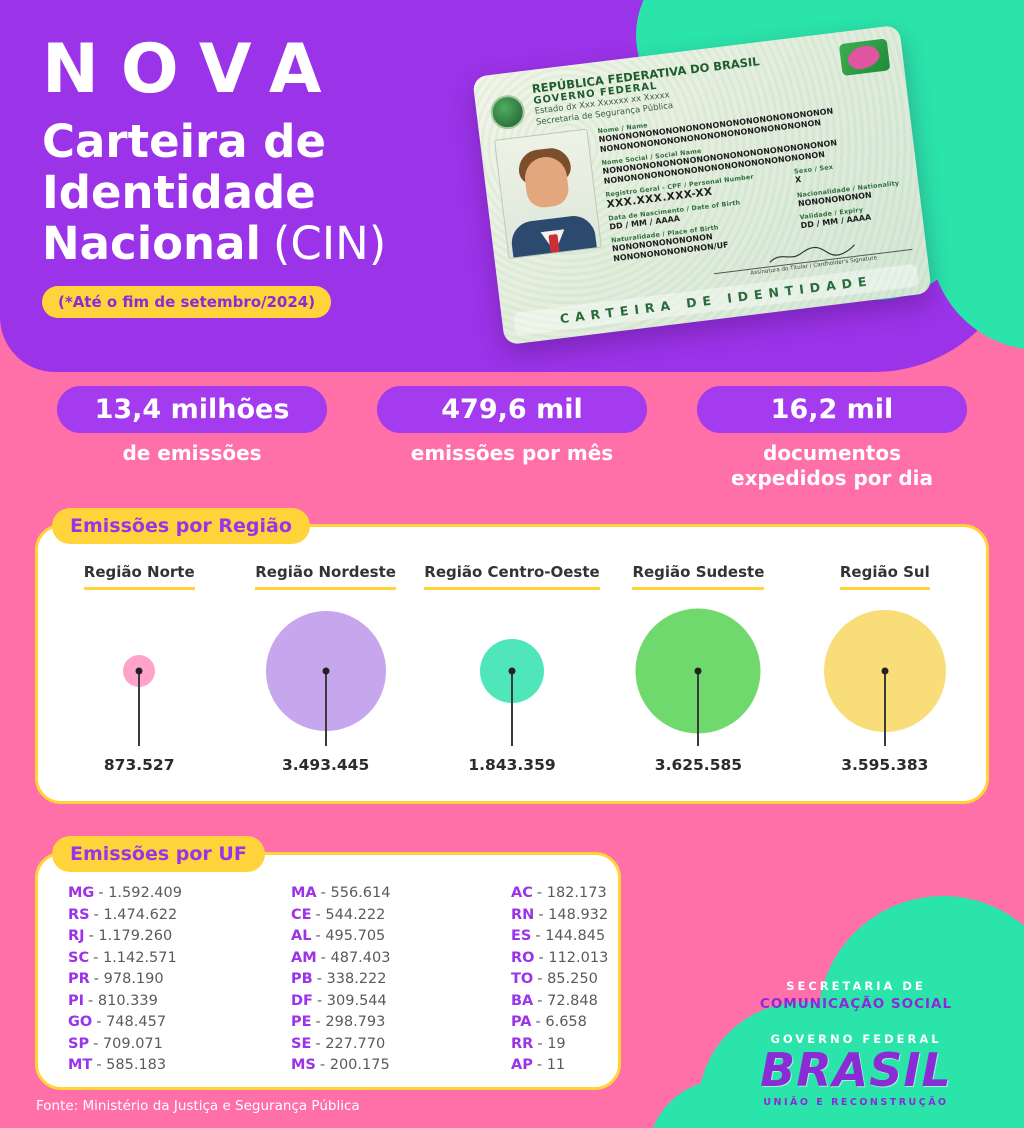 This screenshot has width=1024, height=1128. I want to click on uf-abbr: MG, so click(81, 893).